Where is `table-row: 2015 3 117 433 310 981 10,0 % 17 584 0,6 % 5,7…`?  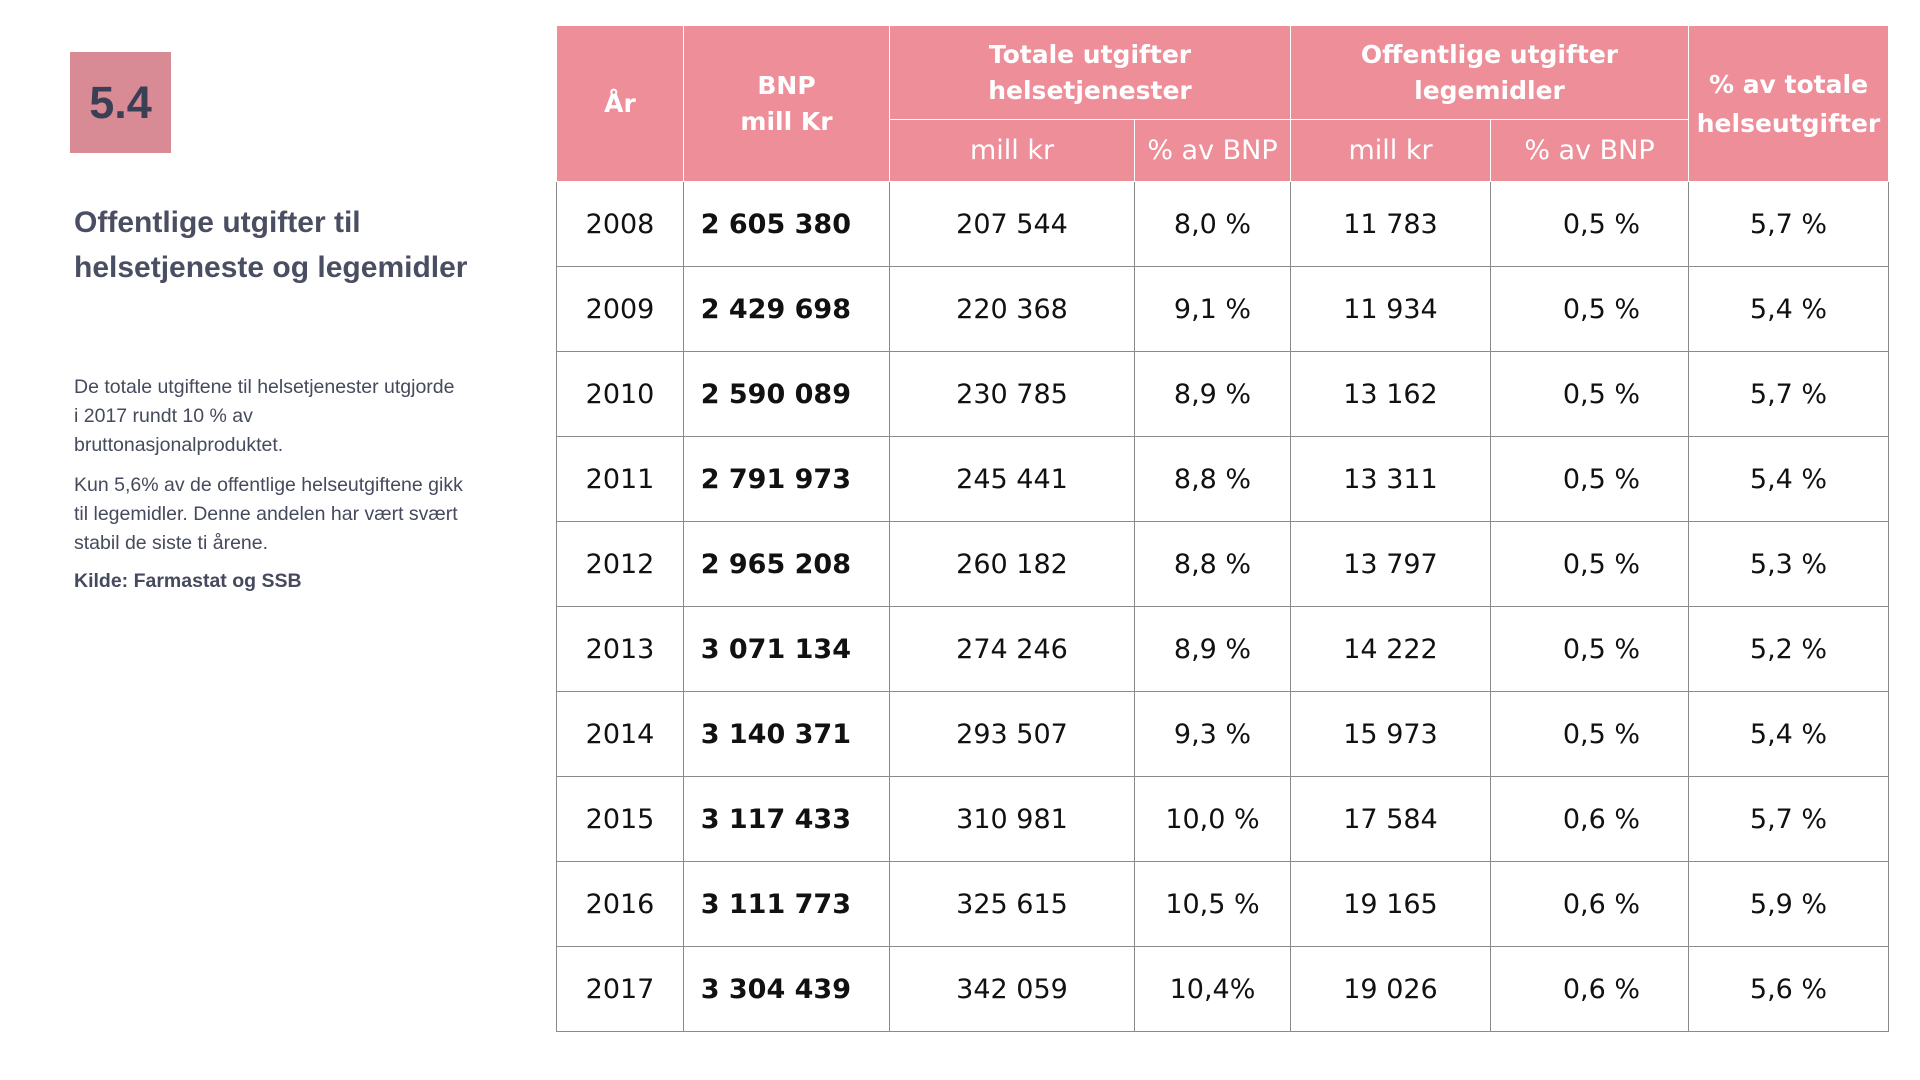
table-row: 2015 3 117 433 310 981 10,0 % 17 584 0,6 % 5,7… is located at coordinates (1222, 819).